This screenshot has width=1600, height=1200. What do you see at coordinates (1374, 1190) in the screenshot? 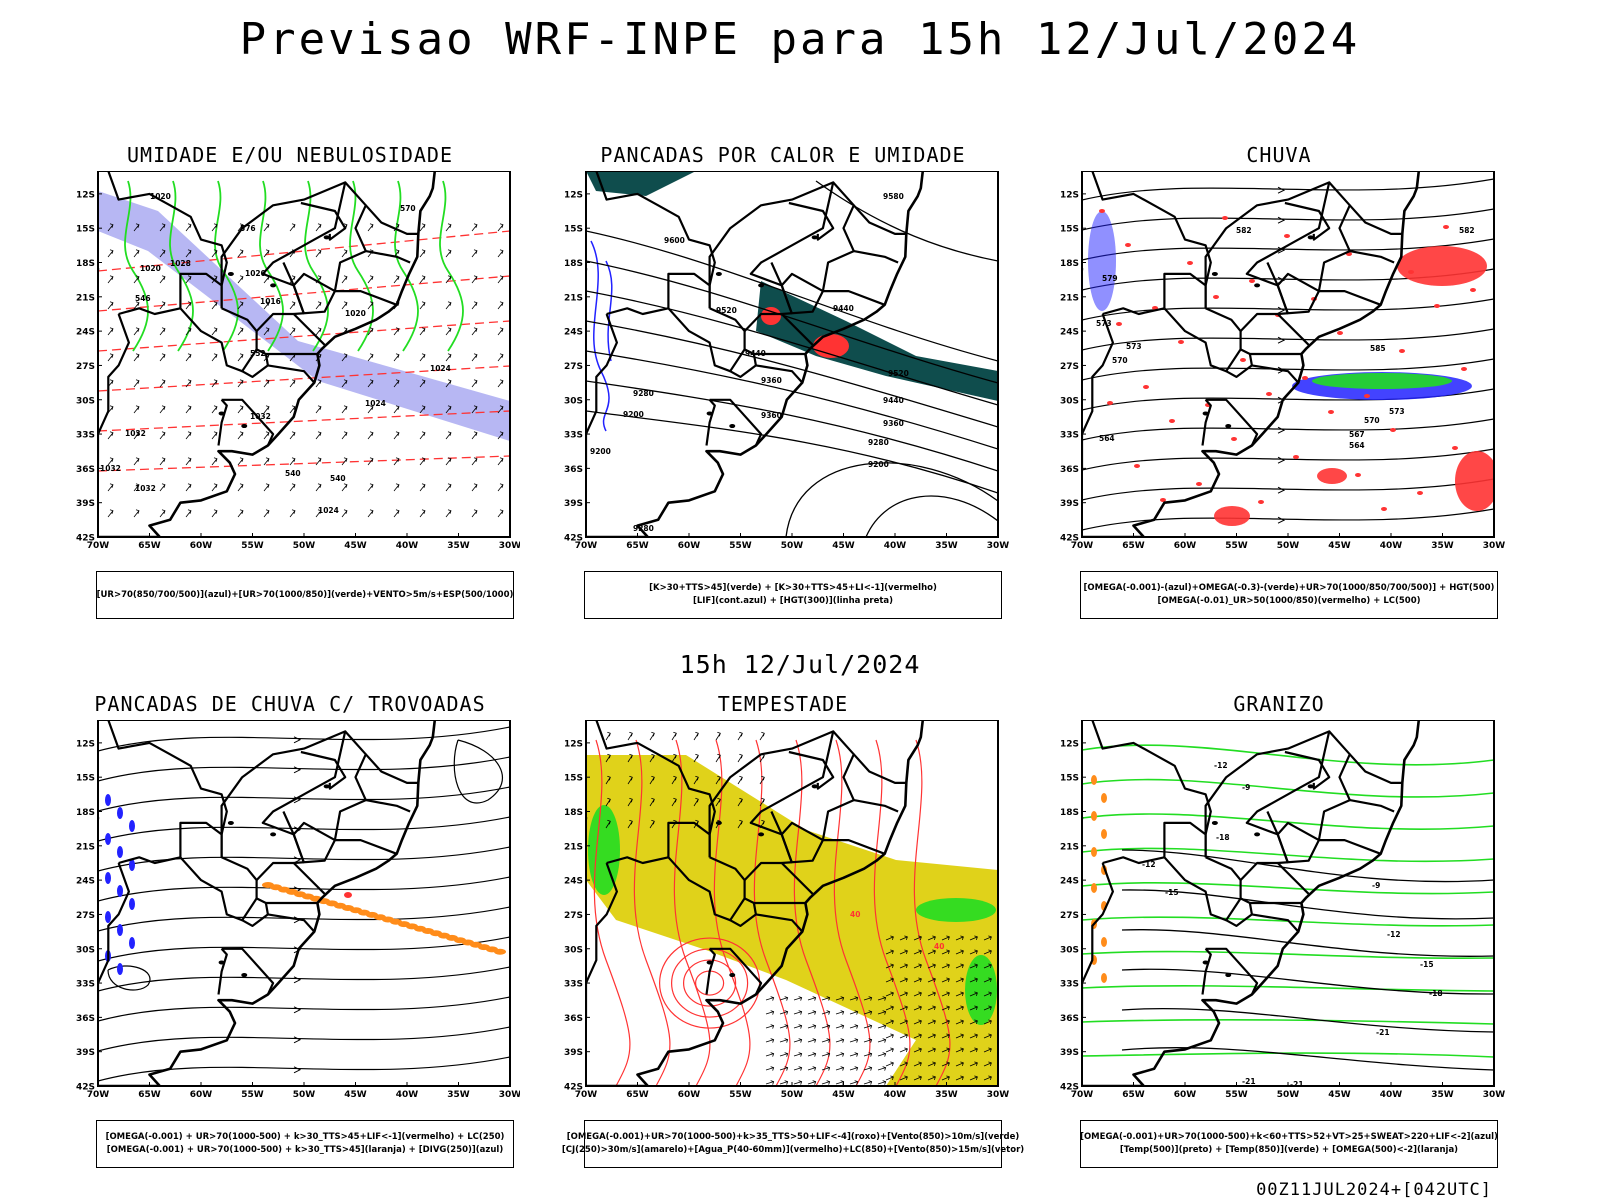
I see `footer-stamp: 00Z11JUL2024+[042UTC]` at bounding box center [1374, 1190].